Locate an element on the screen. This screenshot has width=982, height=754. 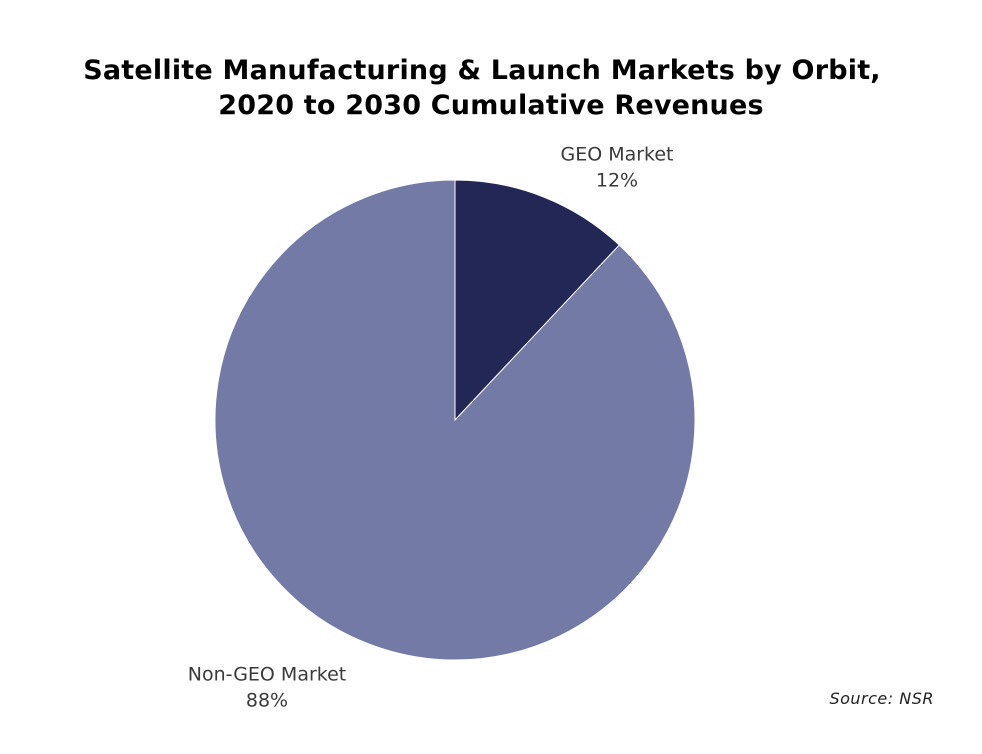
chart-title-line-2: 2020 to 2030 Cumulative Revenues is located at coordinates (491, 105).